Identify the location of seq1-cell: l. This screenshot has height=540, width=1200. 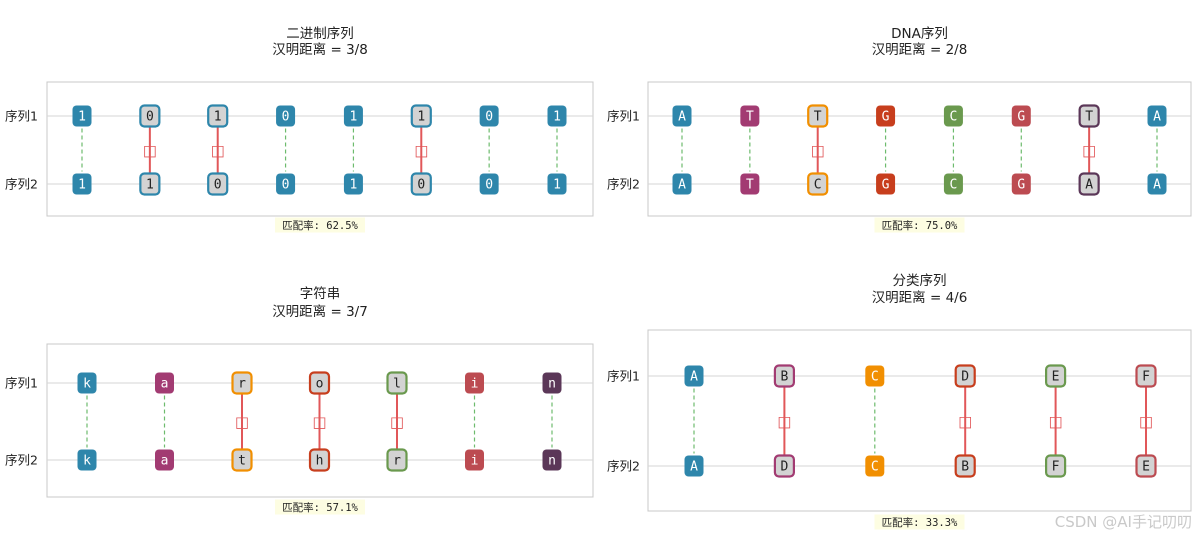
(397, 383).